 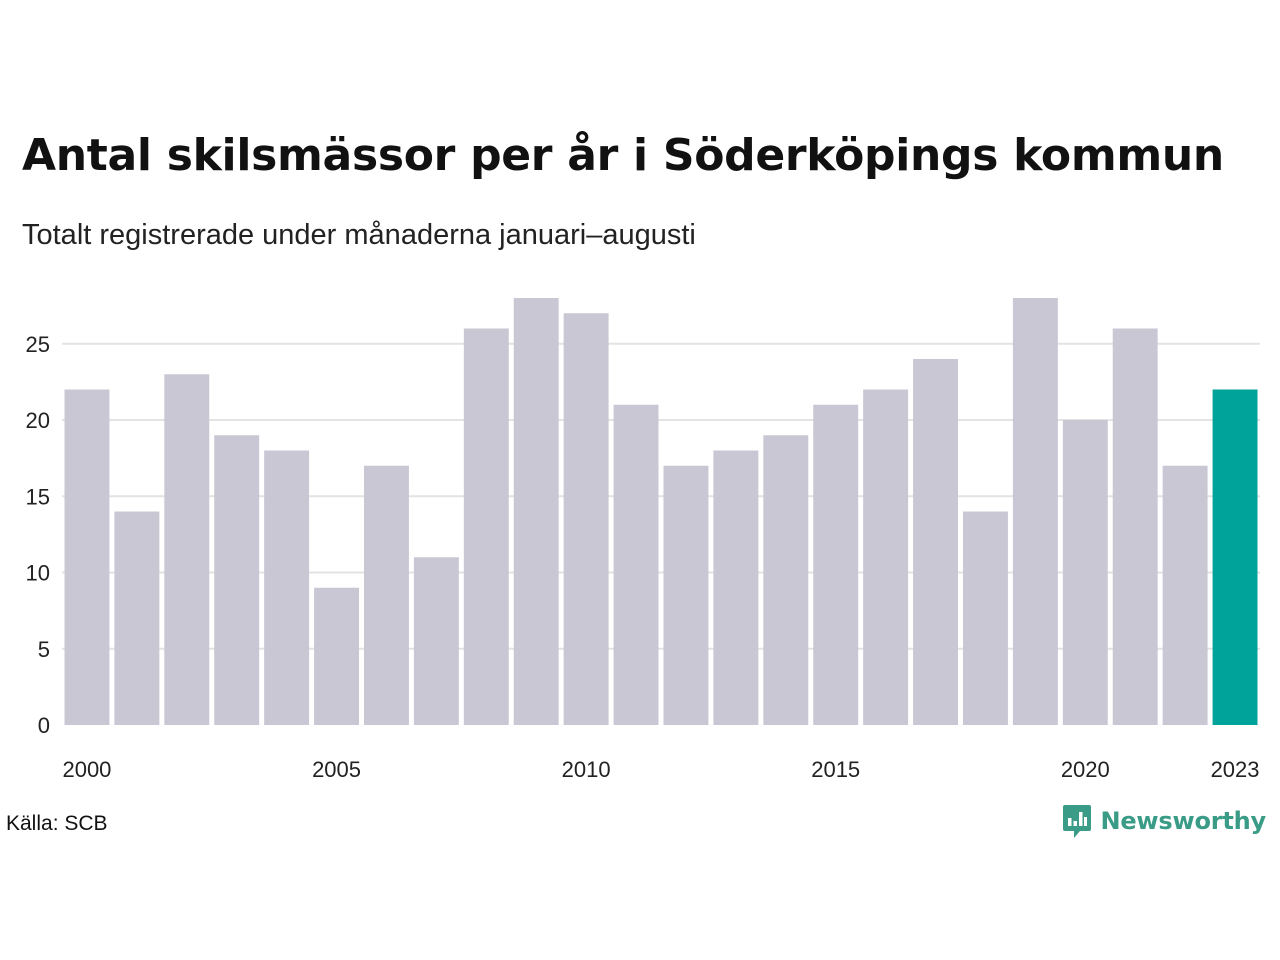 What do you see at coordinates (38, 420) in the screenshot?
I see `y-tick-label: 20` at bounding box center [38, 420].